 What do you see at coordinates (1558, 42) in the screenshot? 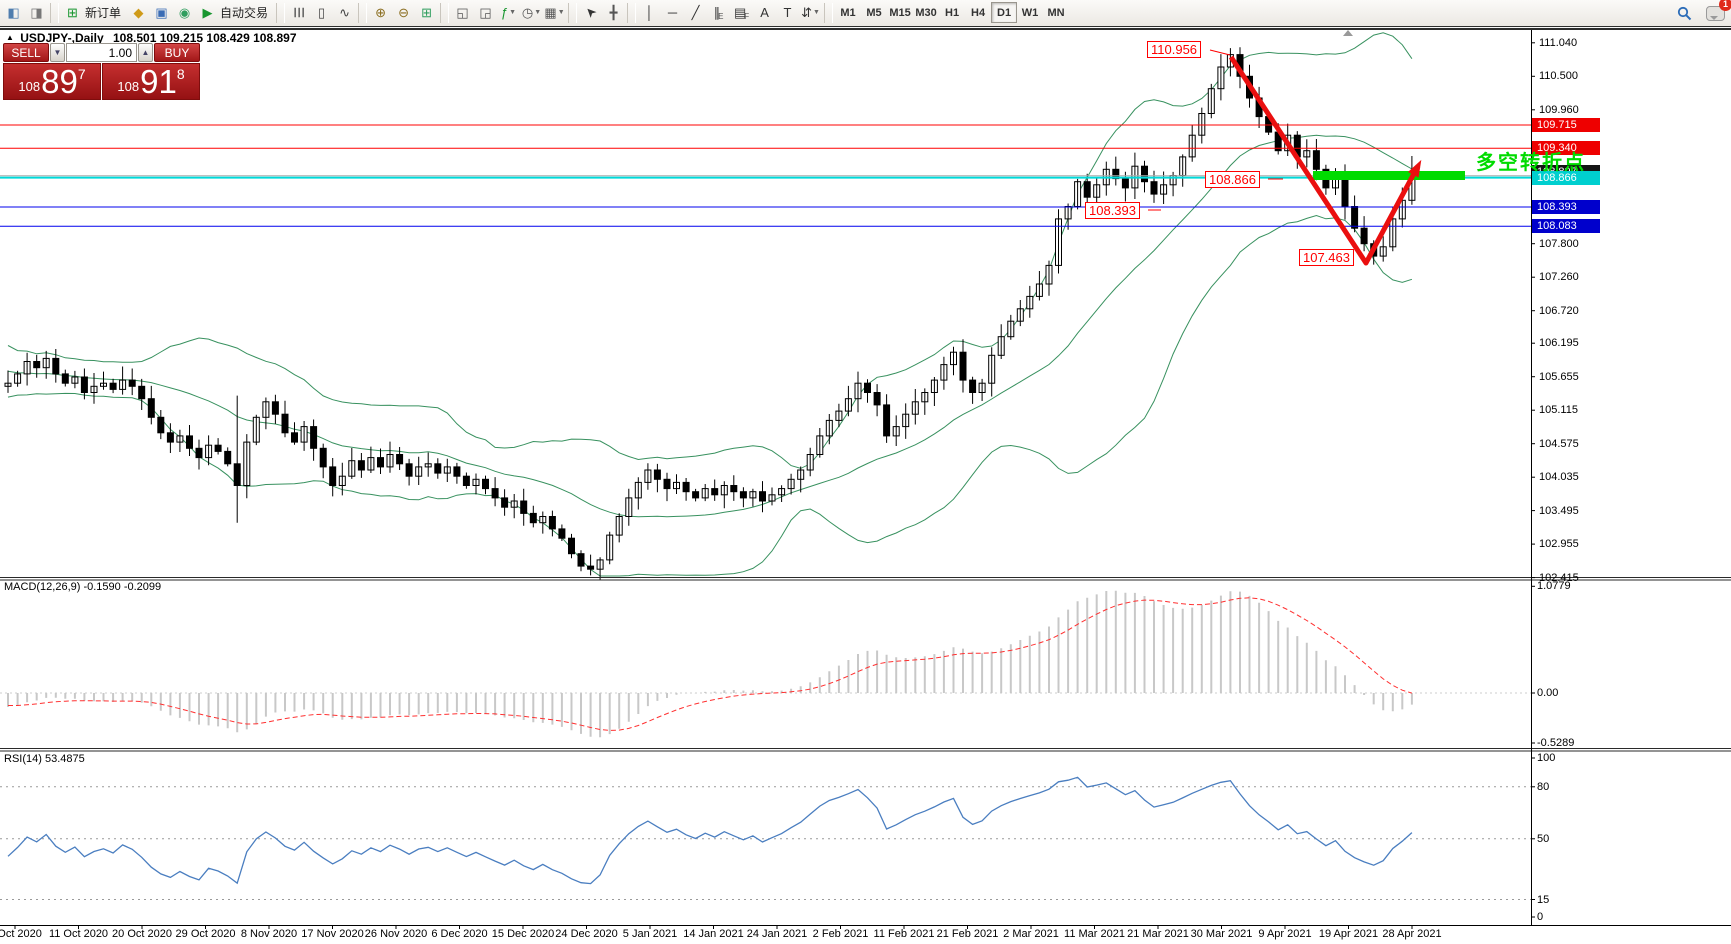
I see `price-axis-label: 111.040` at bounding box center [1558, 42].